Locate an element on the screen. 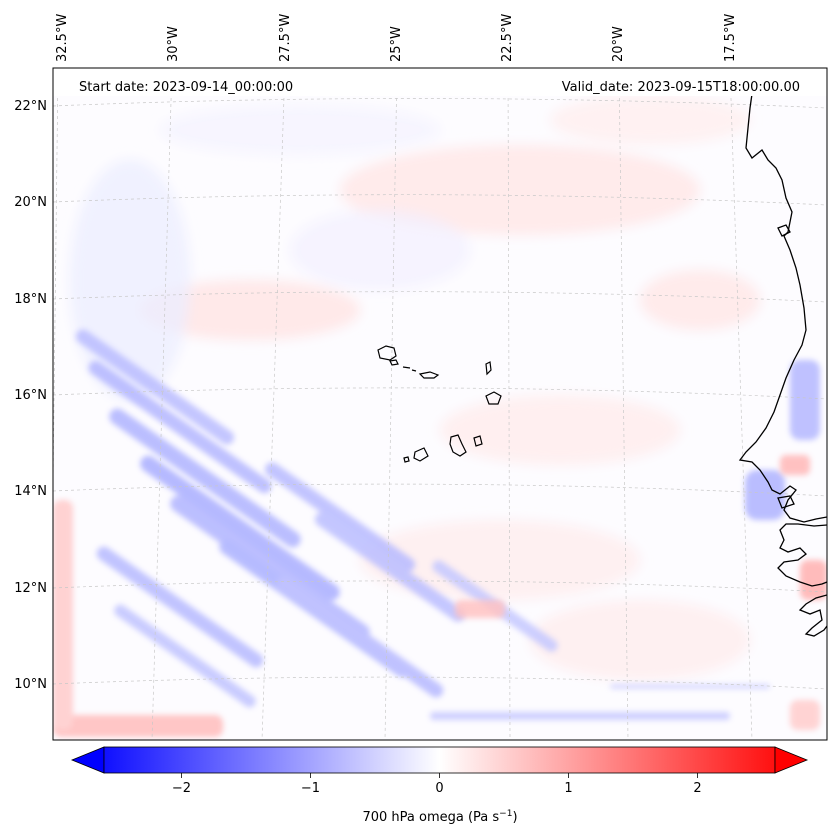 The width and height of the screenshot is (837, 839). lat-label-20N: 20°N is located at coordinates (30, 202).